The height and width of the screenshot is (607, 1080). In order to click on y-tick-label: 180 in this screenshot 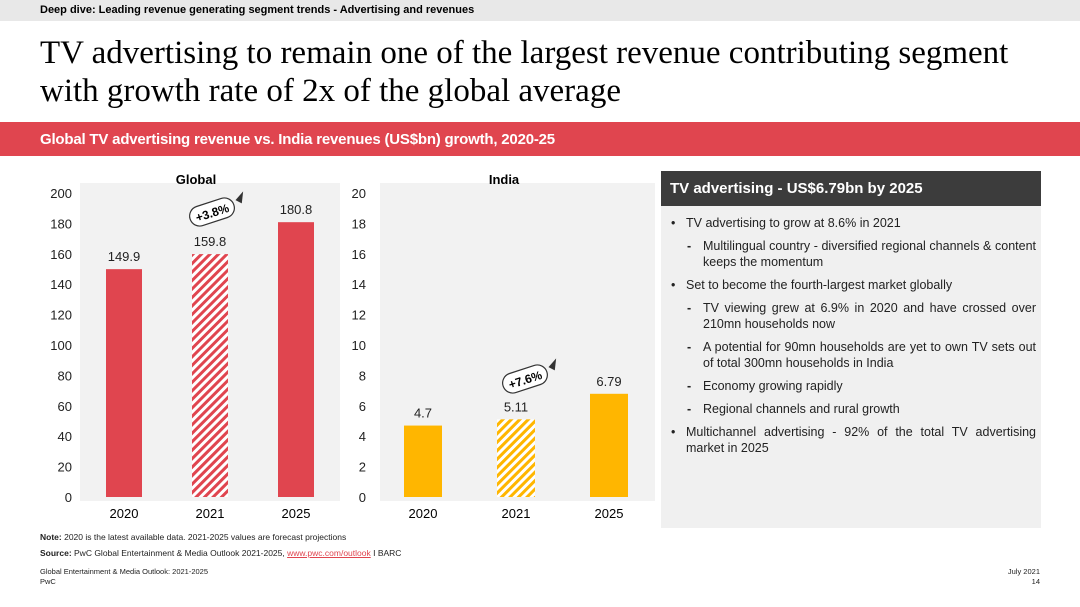, I will do `click(61, 223)`.